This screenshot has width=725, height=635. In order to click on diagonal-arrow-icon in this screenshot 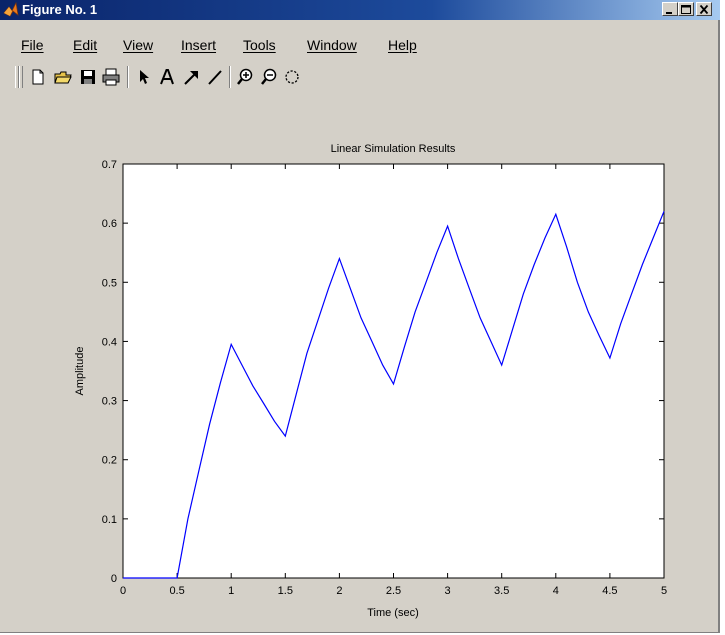, I will do `click(191, 78)`.